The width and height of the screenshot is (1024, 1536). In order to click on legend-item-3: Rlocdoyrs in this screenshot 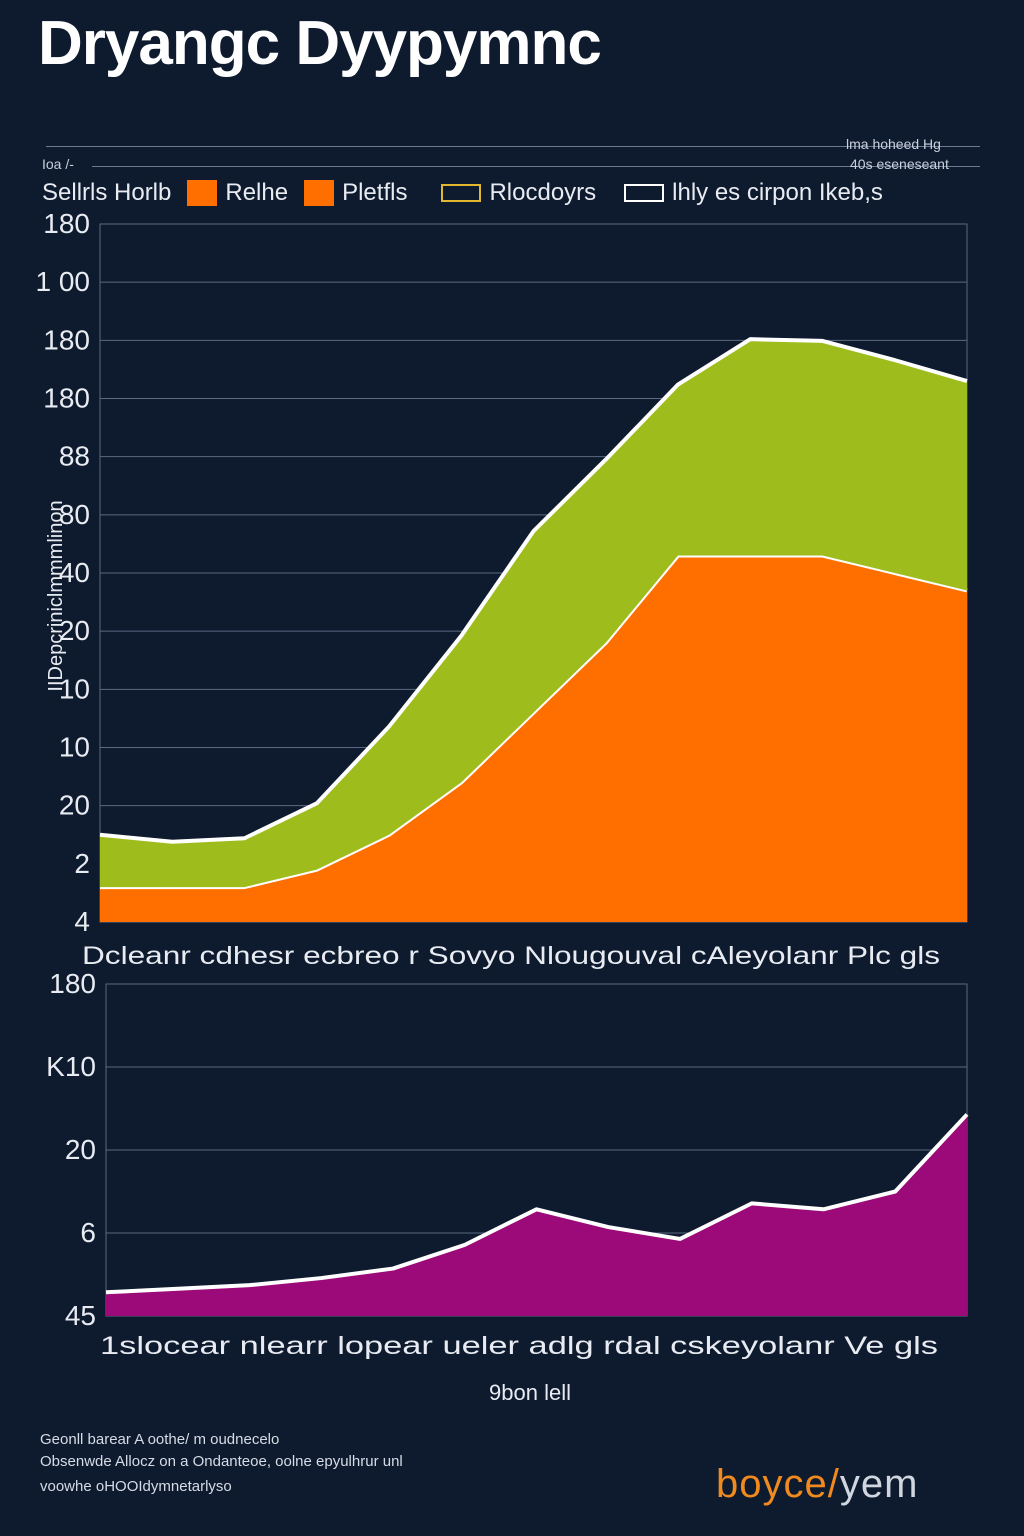, I will do `click(532, 193)`.